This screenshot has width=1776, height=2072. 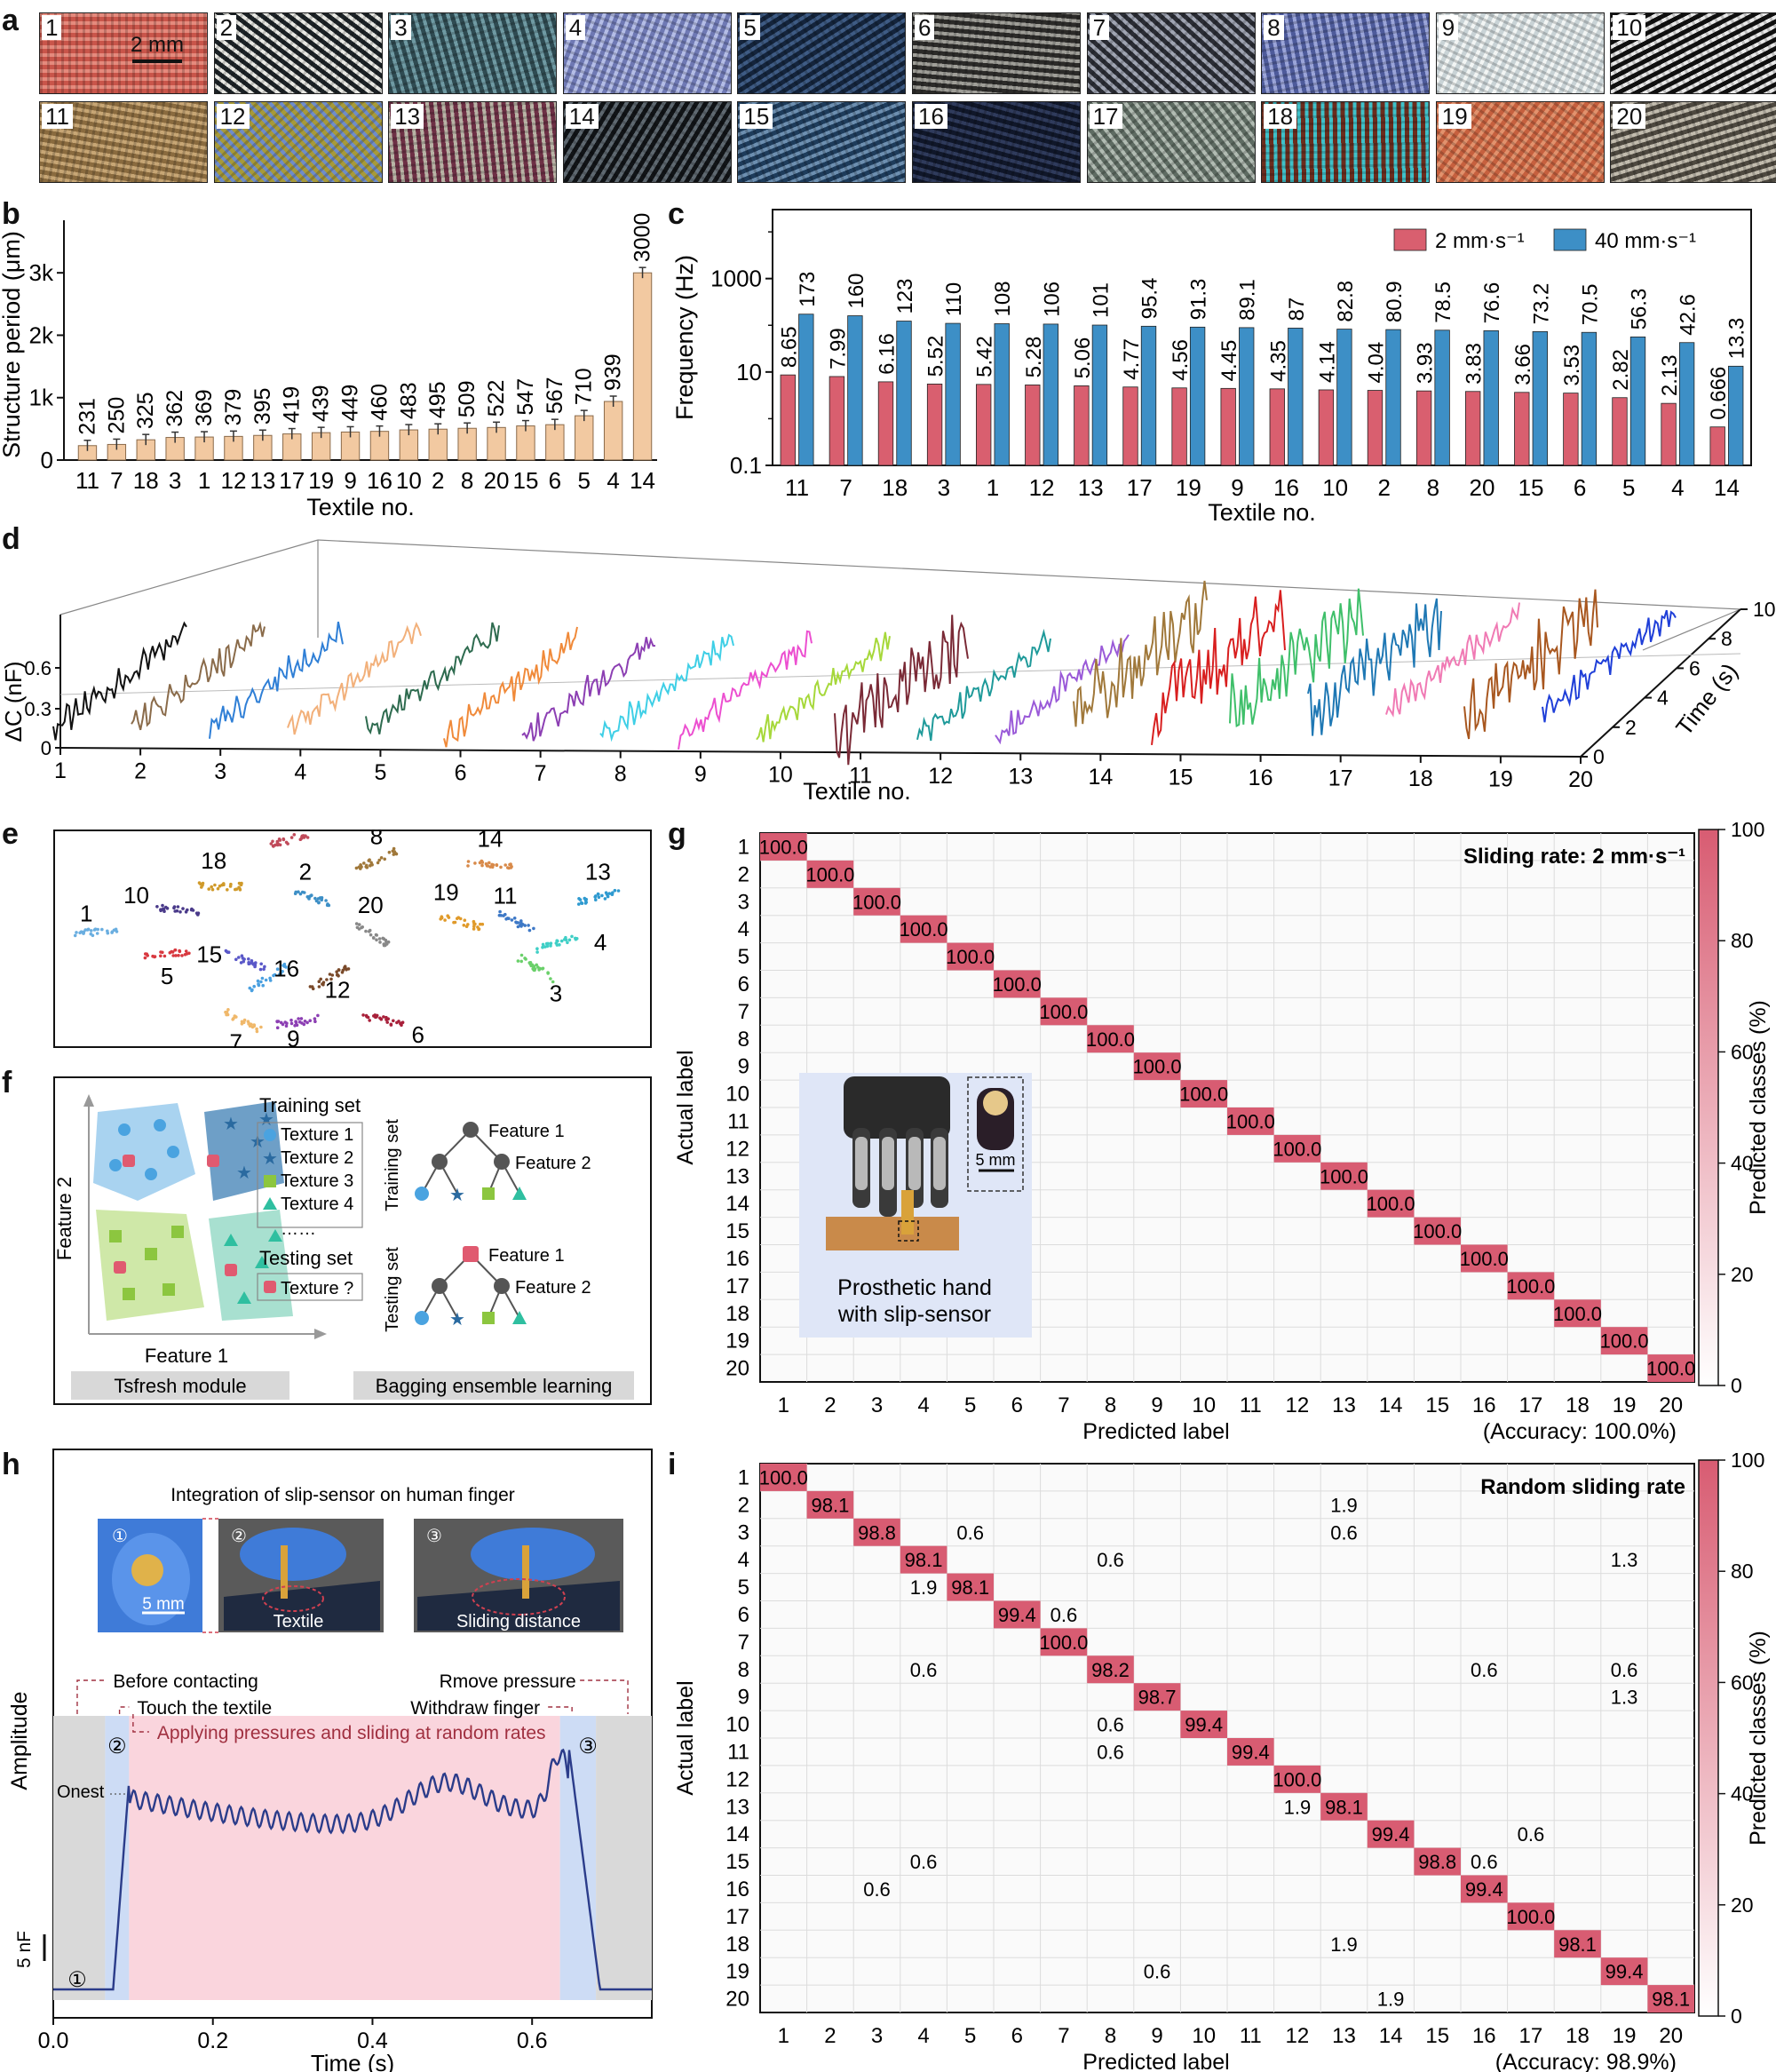 I want to click on x-tick-label: 20, so click(x=1482, y=487).